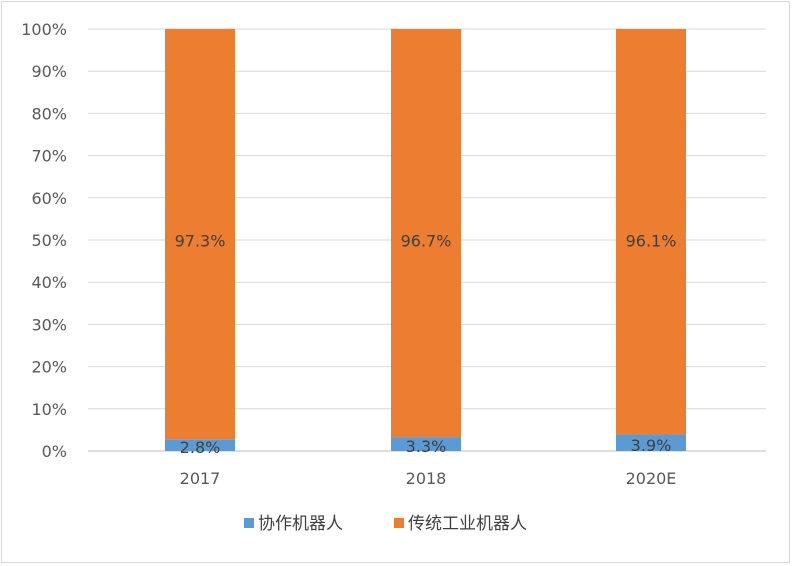 The height and width of the screenshot is (566, 793). Describe the element at coordinates (49, 367) in the screenshot. I see `y-tick-label: 20%` at that location.